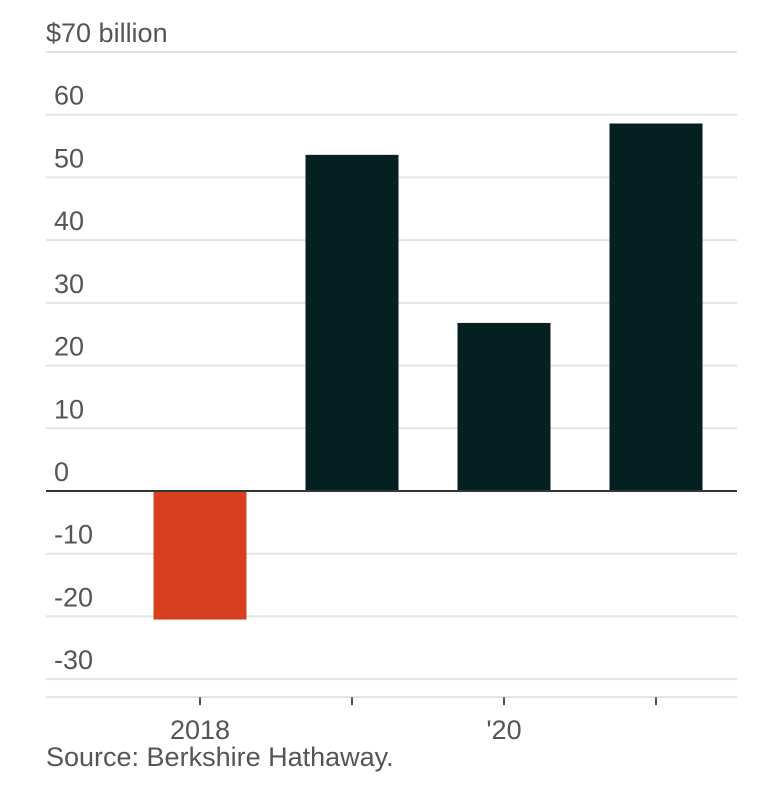  Describe the element at coordinates (69, 347) in the screenshot. I see `y-tick-label: 20` at that location.